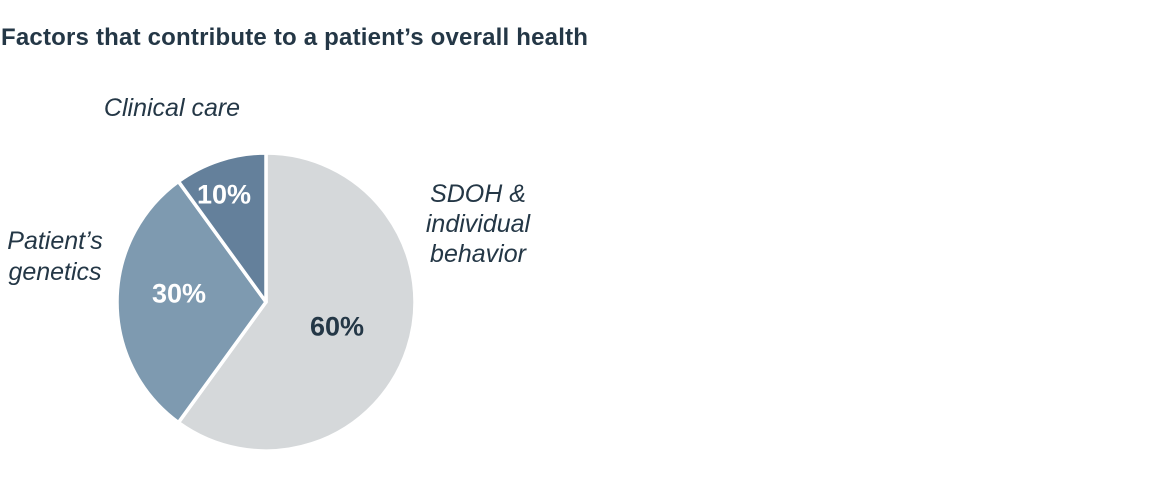 Image resolution: width=1152 pixels, height=479 pixels. Describe the element at coordinates (478, 254) in the screenshot. I see `slice-label-line: behavior` at that location.